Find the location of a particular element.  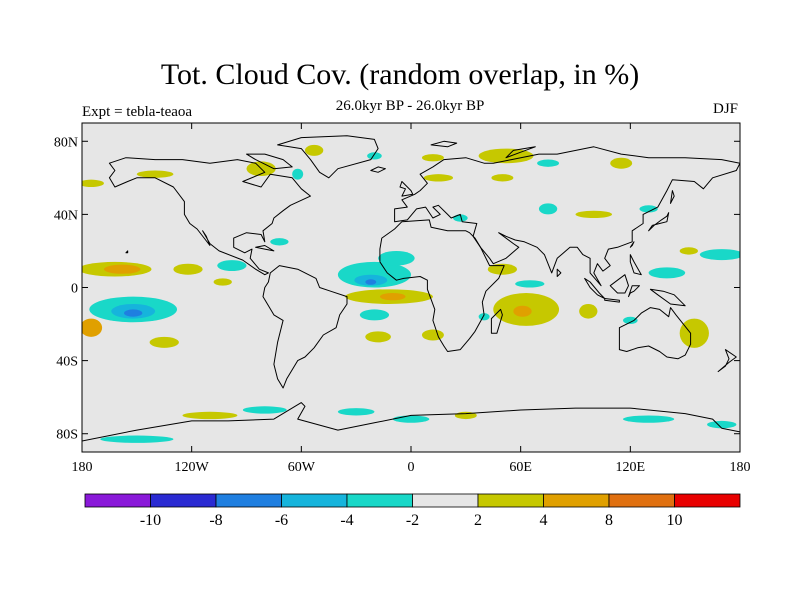

lon-tick-label: 0 is located at coordinates (411, 467).